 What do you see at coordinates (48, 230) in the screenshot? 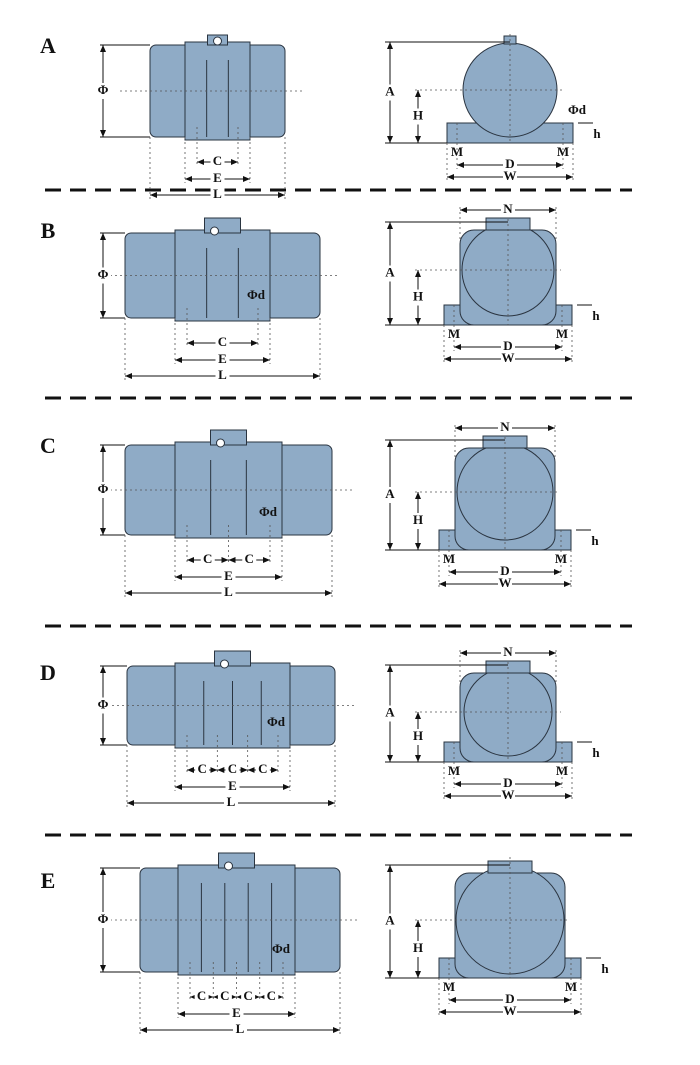
I see `section-letter: B` at bounding box center [48, 230].